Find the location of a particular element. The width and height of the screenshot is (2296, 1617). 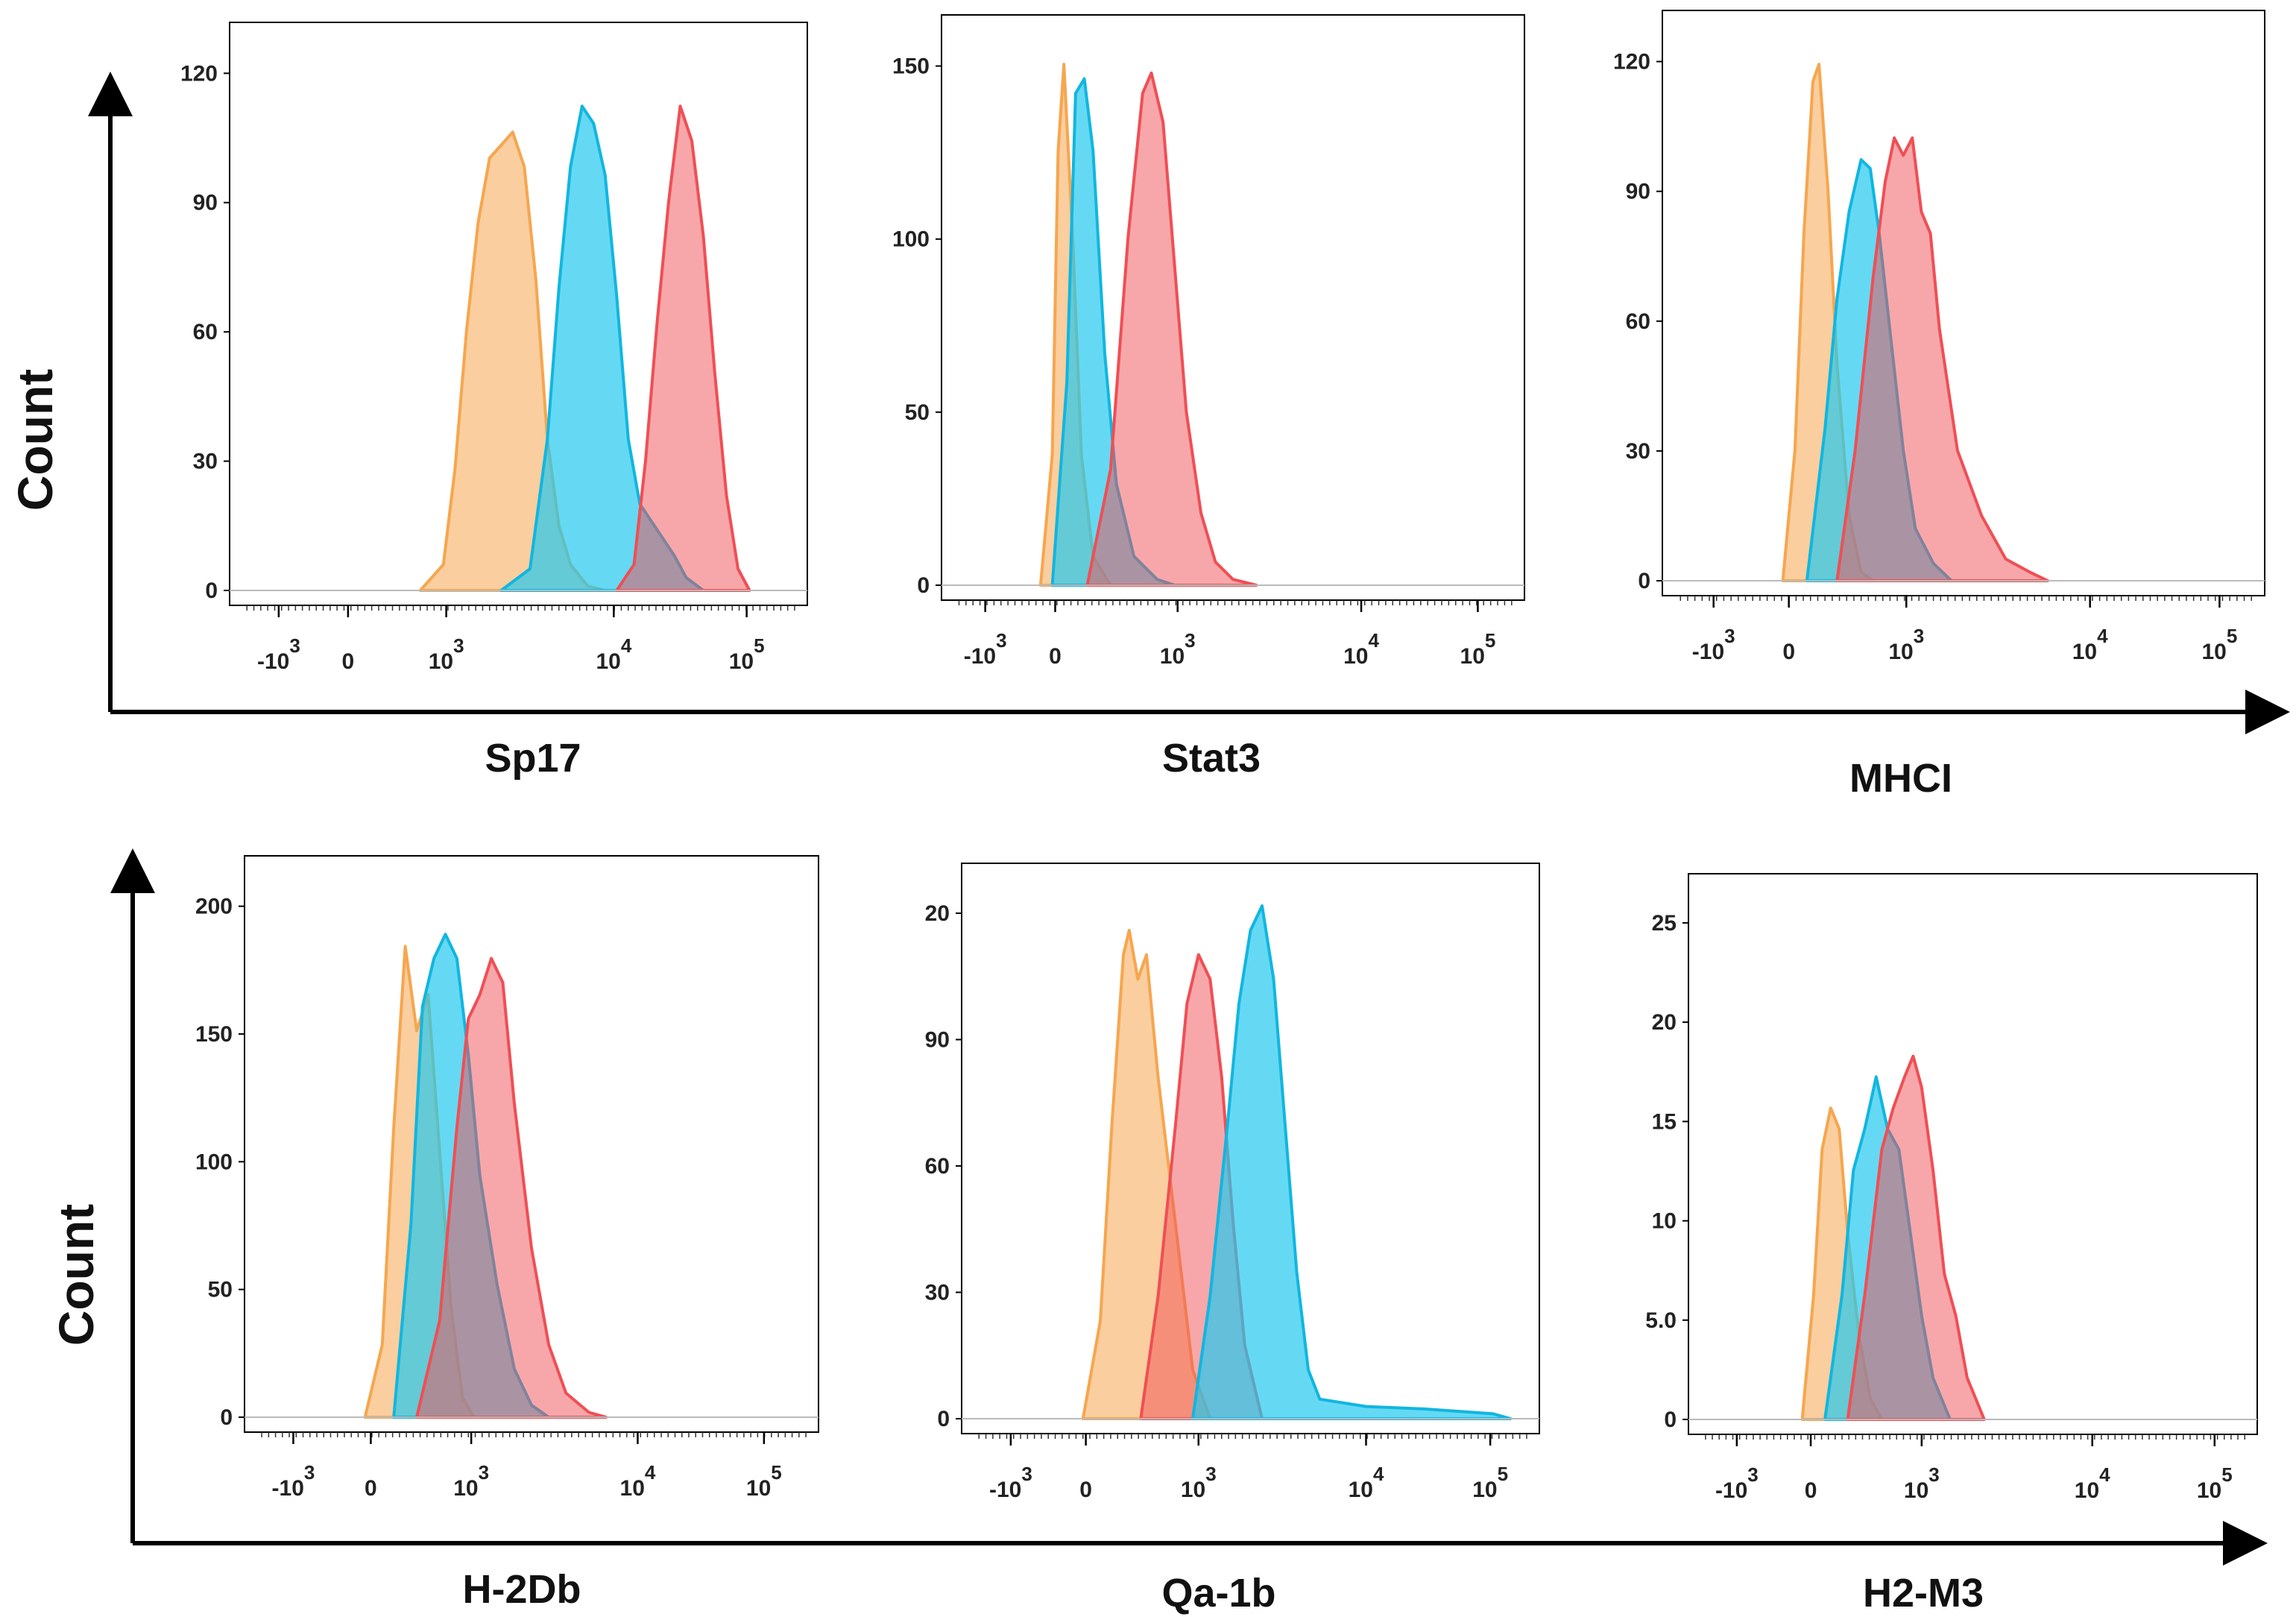

bottom-row-count-label: Count is located at coordinates (76, 1275).